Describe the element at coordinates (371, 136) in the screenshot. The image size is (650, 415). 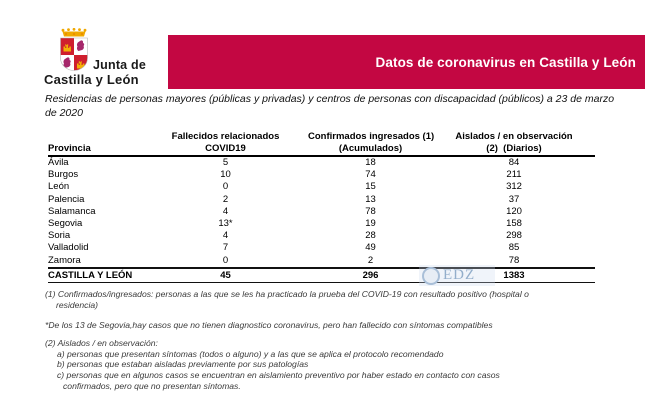
I see `header-line: Confirmados ingresados (1)` at that location.